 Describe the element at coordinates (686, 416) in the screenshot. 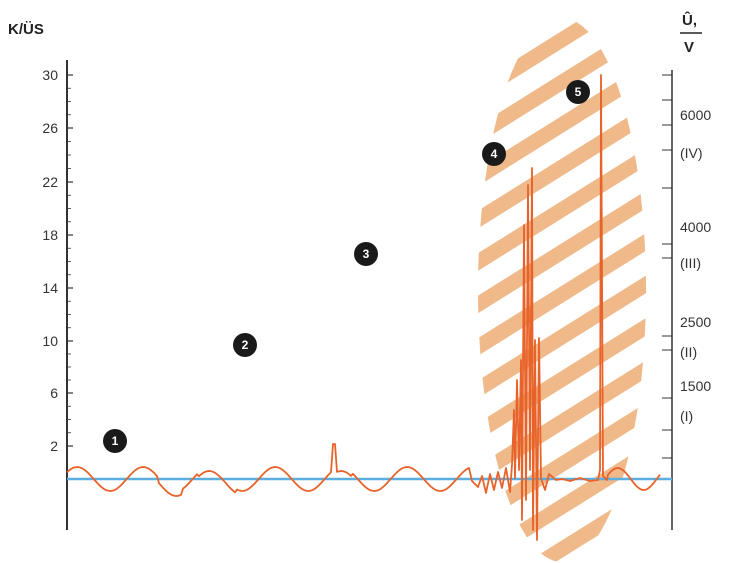

I see `right-axis-level-category: (I)` at that location.